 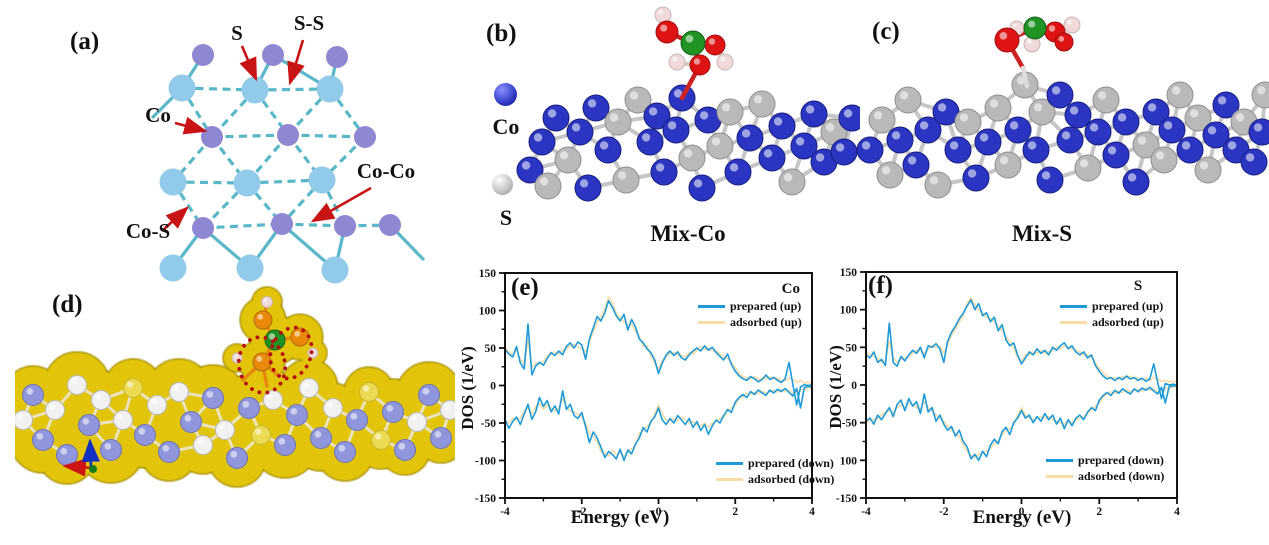 I want to click on mix-s-structure-image, so click(x=1062, y=107).